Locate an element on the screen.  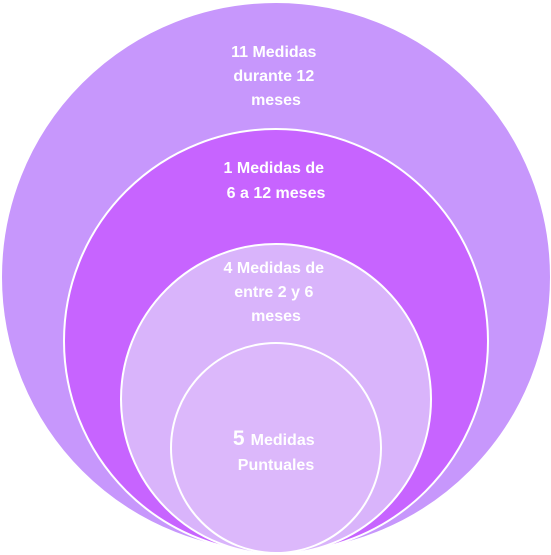
second-circle-label: 1 Medidas de 6 a 12 meses is located at coordinates (276, 181).